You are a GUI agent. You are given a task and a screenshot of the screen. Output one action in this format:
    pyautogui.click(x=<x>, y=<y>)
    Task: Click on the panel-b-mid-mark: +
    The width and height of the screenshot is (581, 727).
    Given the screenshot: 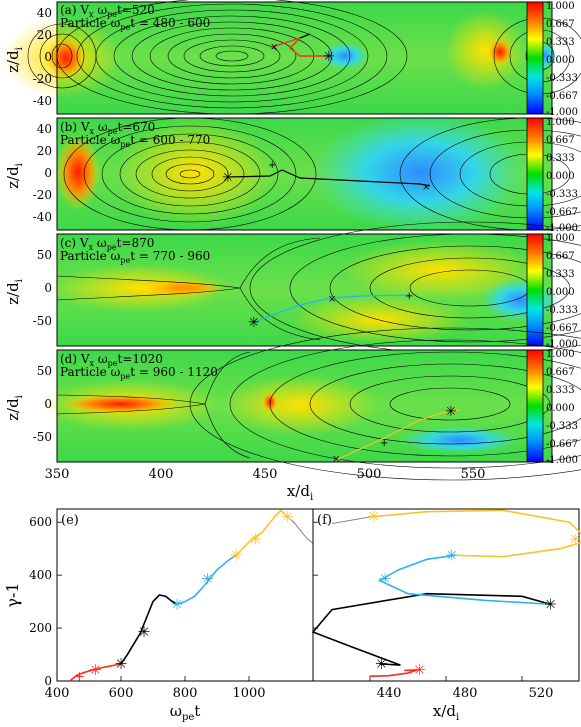 What is the action you would take?
    pyautogui.click(x=272, y=165)
    